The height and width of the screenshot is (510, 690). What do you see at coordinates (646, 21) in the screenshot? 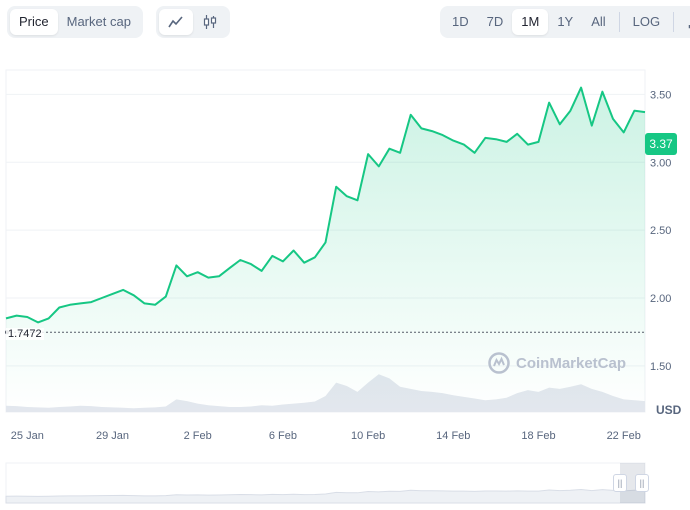
I see `log-scale-button: LOG` at bounding box center [646, 21].